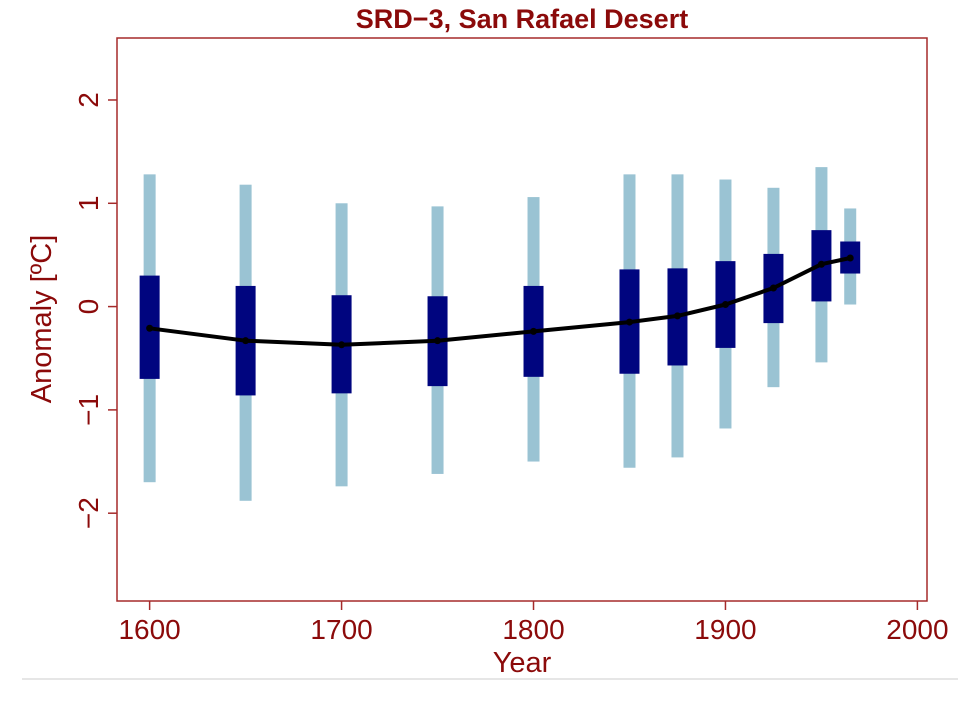  I want to click on center-points, so click(500, 301).